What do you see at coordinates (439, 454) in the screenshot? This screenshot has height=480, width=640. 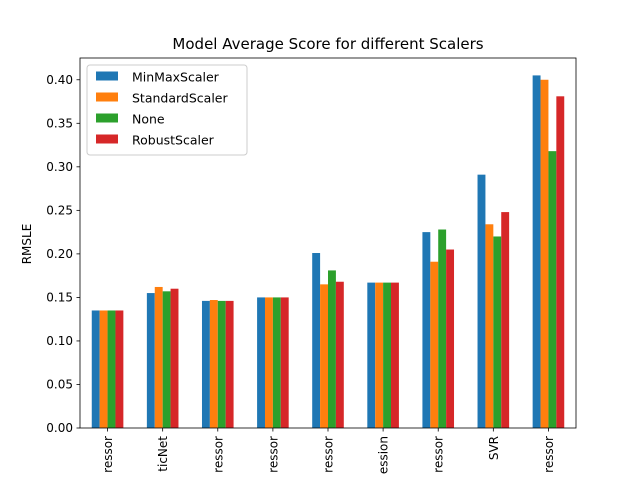 I see `x-tick-label-6: ressor` at bounding box center [439, 454].